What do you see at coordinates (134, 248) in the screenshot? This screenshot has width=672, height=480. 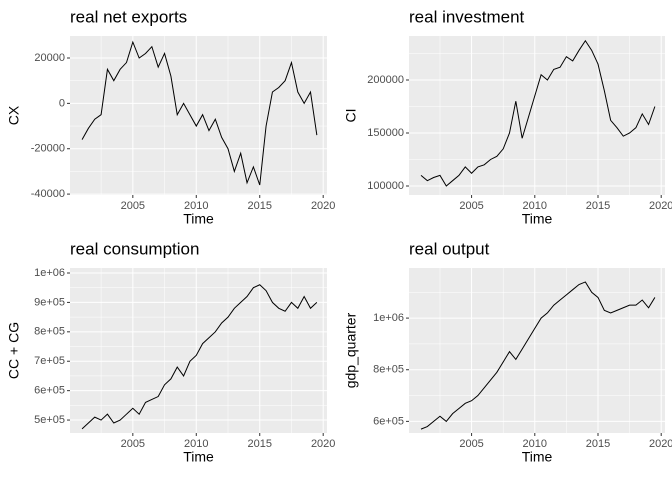 I see `chart-title: real consumption` at bounding box center [134, 248].